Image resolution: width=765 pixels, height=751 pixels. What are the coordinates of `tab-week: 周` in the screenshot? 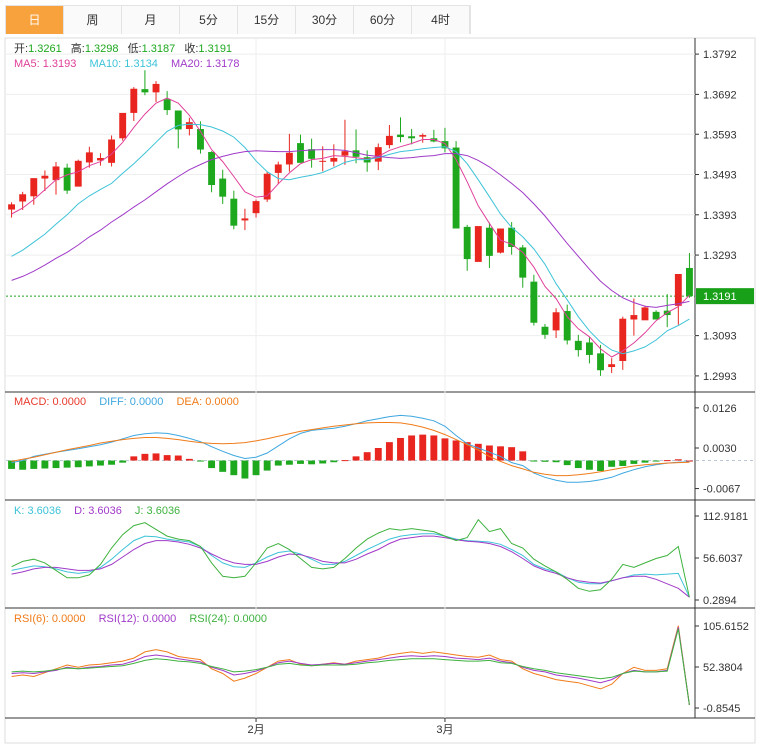 It's located at (93, 20).